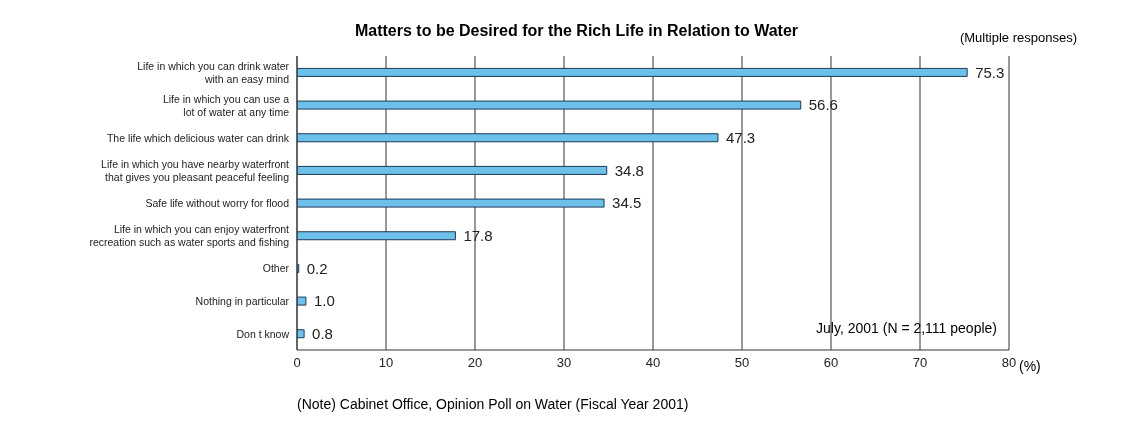 The width and height of the screenshot is (1133, 436). Describe the element at coordinates (493, 404) in the screenshot. I see `text: (Note) Cabinet Office, Opinion Poll on Water (Fiscal Year 2001)` at that location.